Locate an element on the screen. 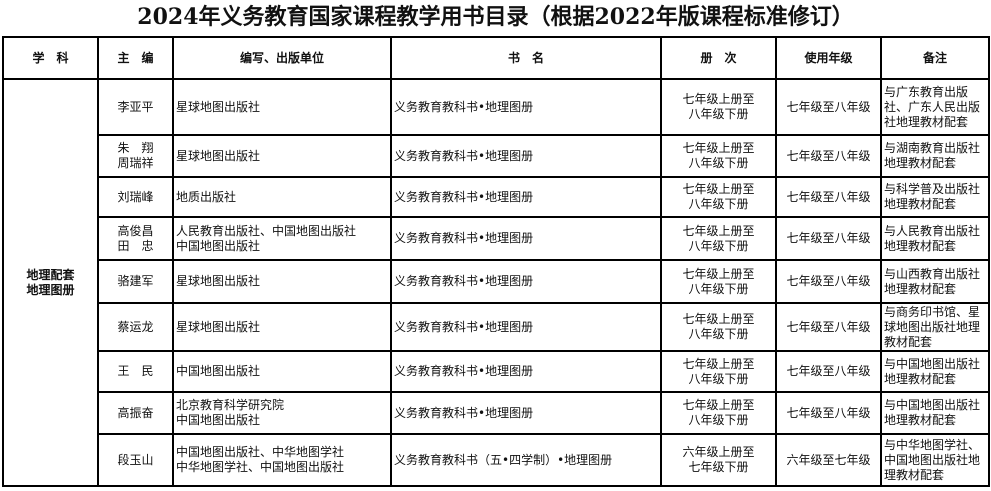 Image resolution: width=991 pixels, height=491 pixels. note-cell: 与科学普及出版社地理教材配套 is located at coordinates (935, 197).